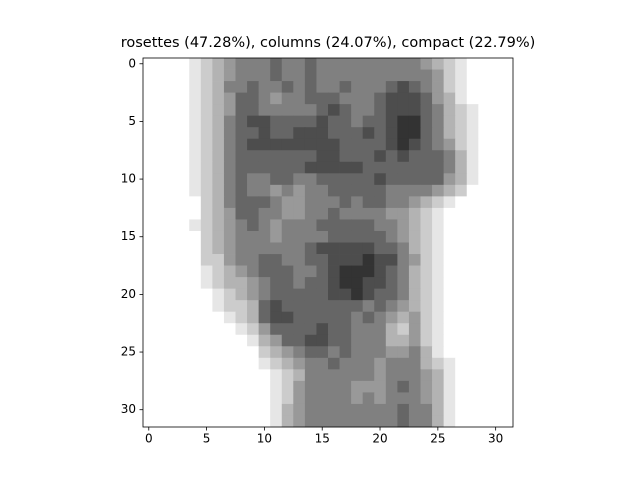  I want to click on x-tick-label: 30, so click(495, 439).